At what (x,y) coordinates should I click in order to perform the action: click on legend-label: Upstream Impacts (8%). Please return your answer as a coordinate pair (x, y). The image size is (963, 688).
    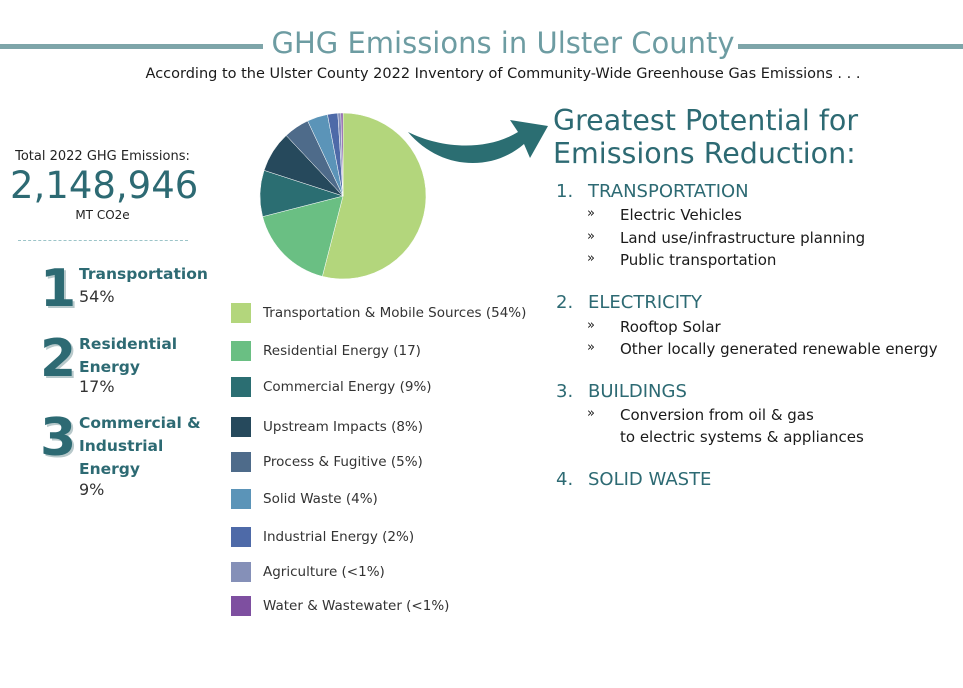
    Looking at the image, I should click on (343, 427).